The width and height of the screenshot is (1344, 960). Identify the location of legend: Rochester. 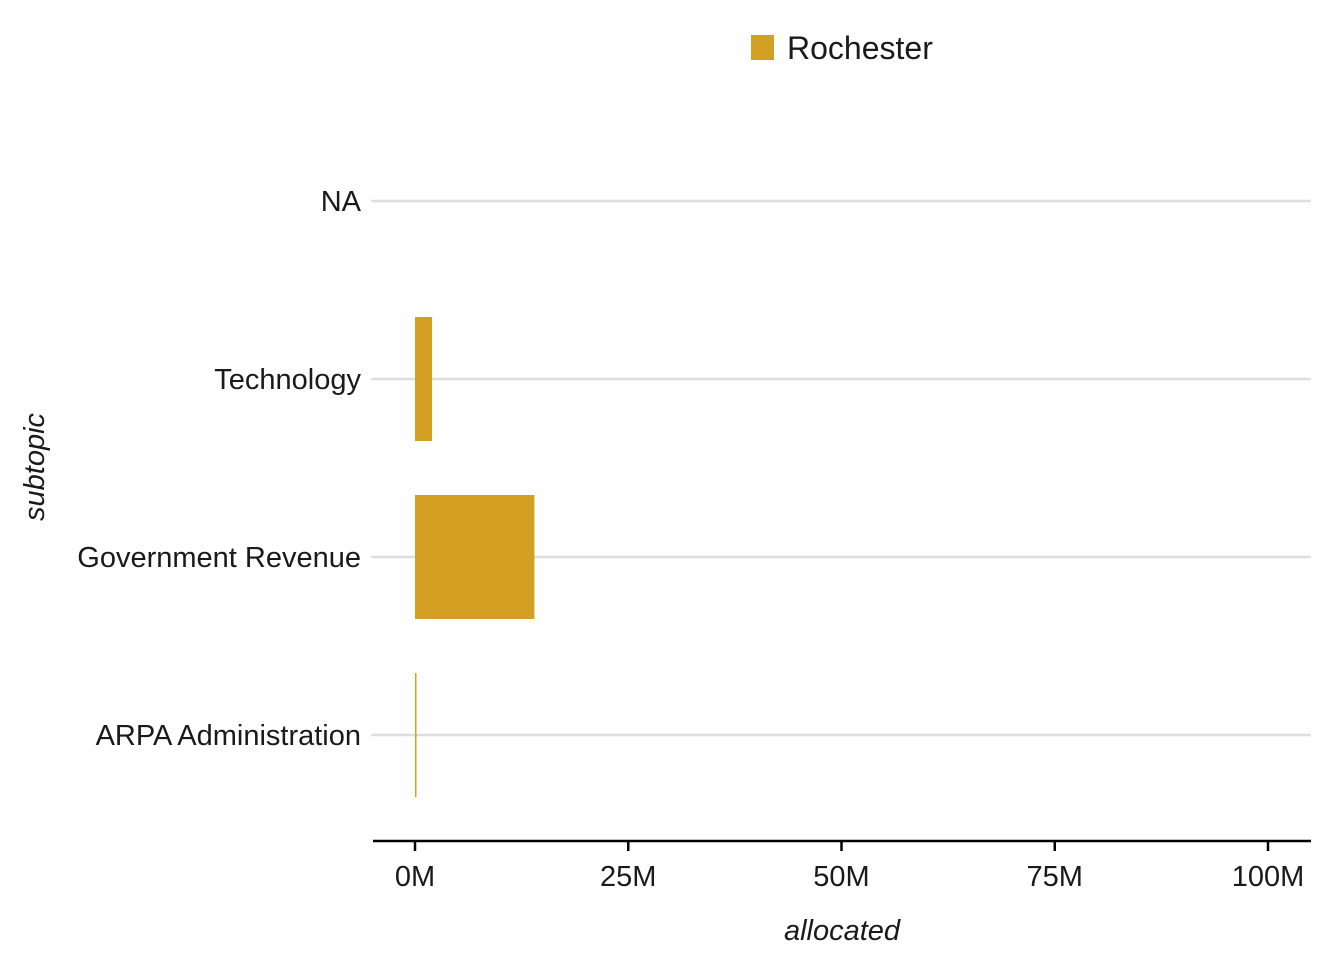
(842, 48).